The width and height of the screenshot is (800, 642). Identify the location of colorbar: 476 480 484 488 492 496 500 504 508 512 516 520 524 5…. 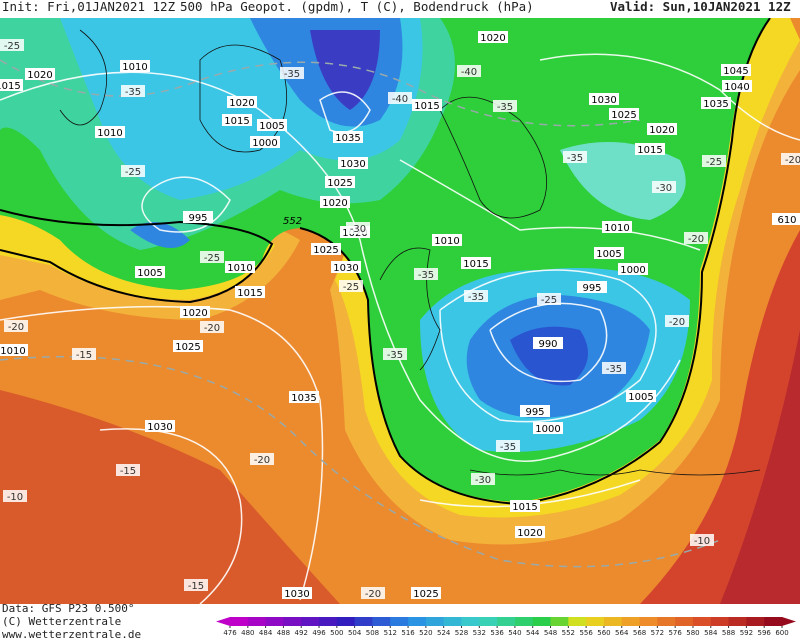
(506, 627).